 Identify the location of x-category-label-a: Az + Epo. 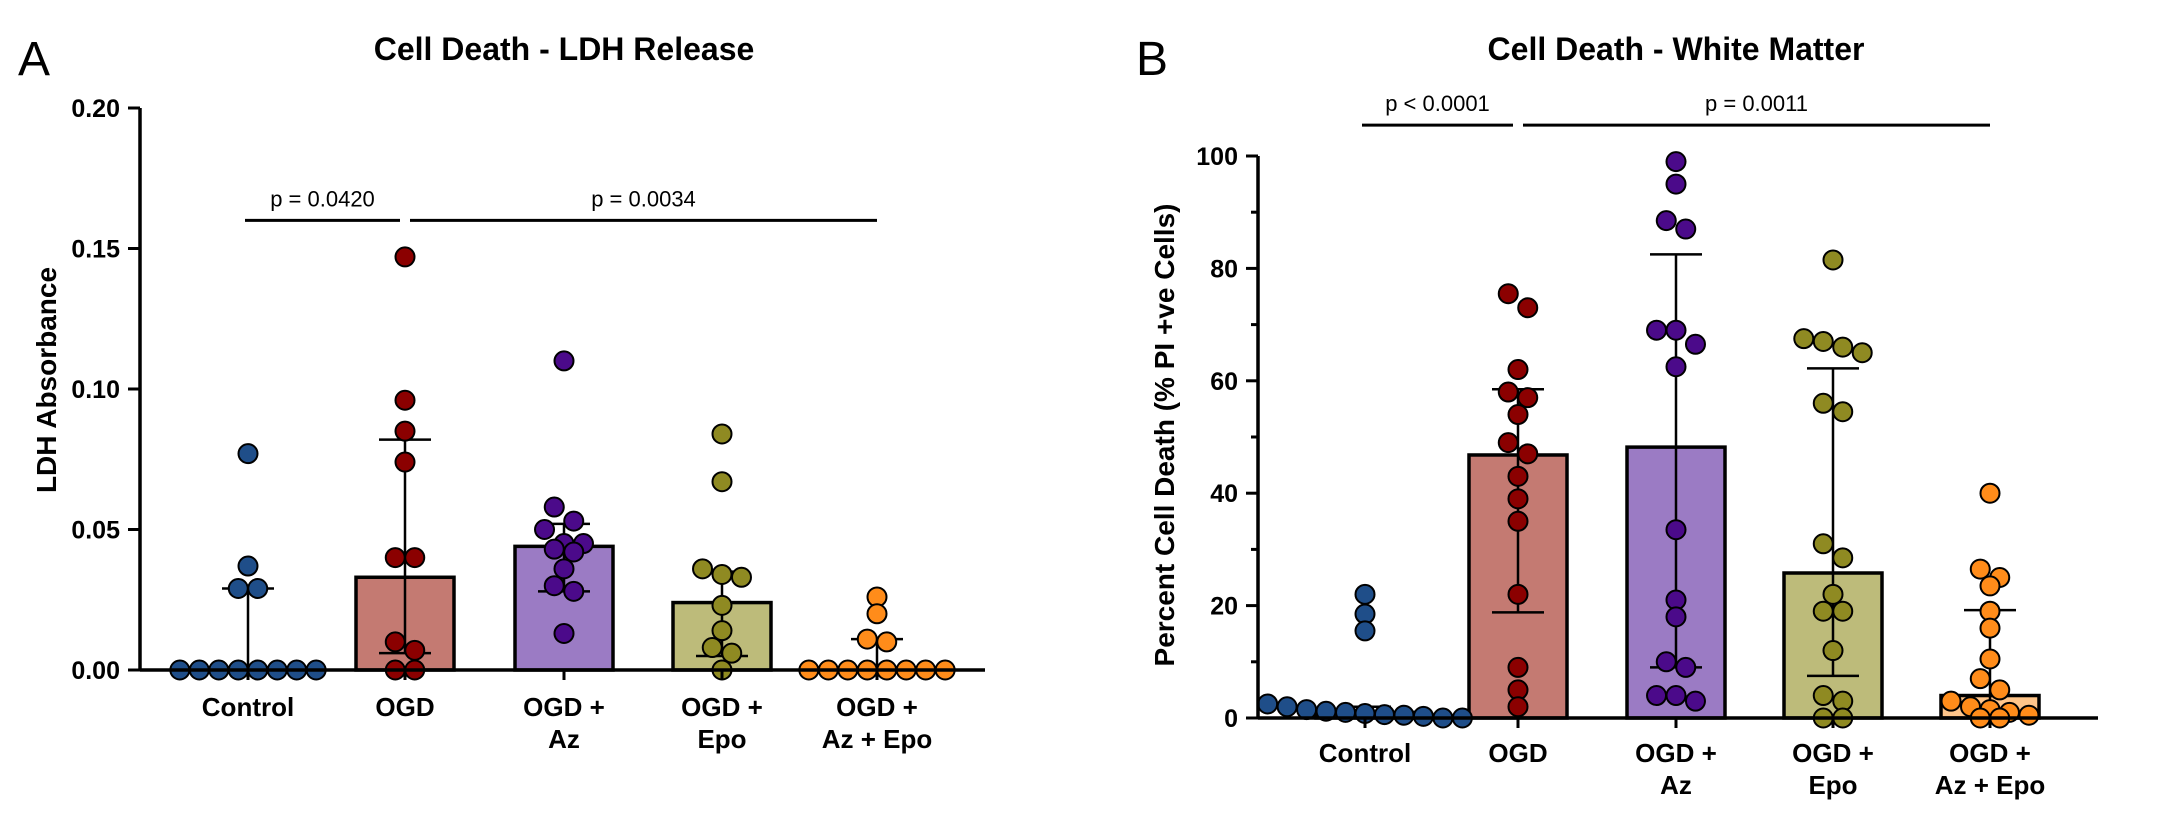
(877, 739).